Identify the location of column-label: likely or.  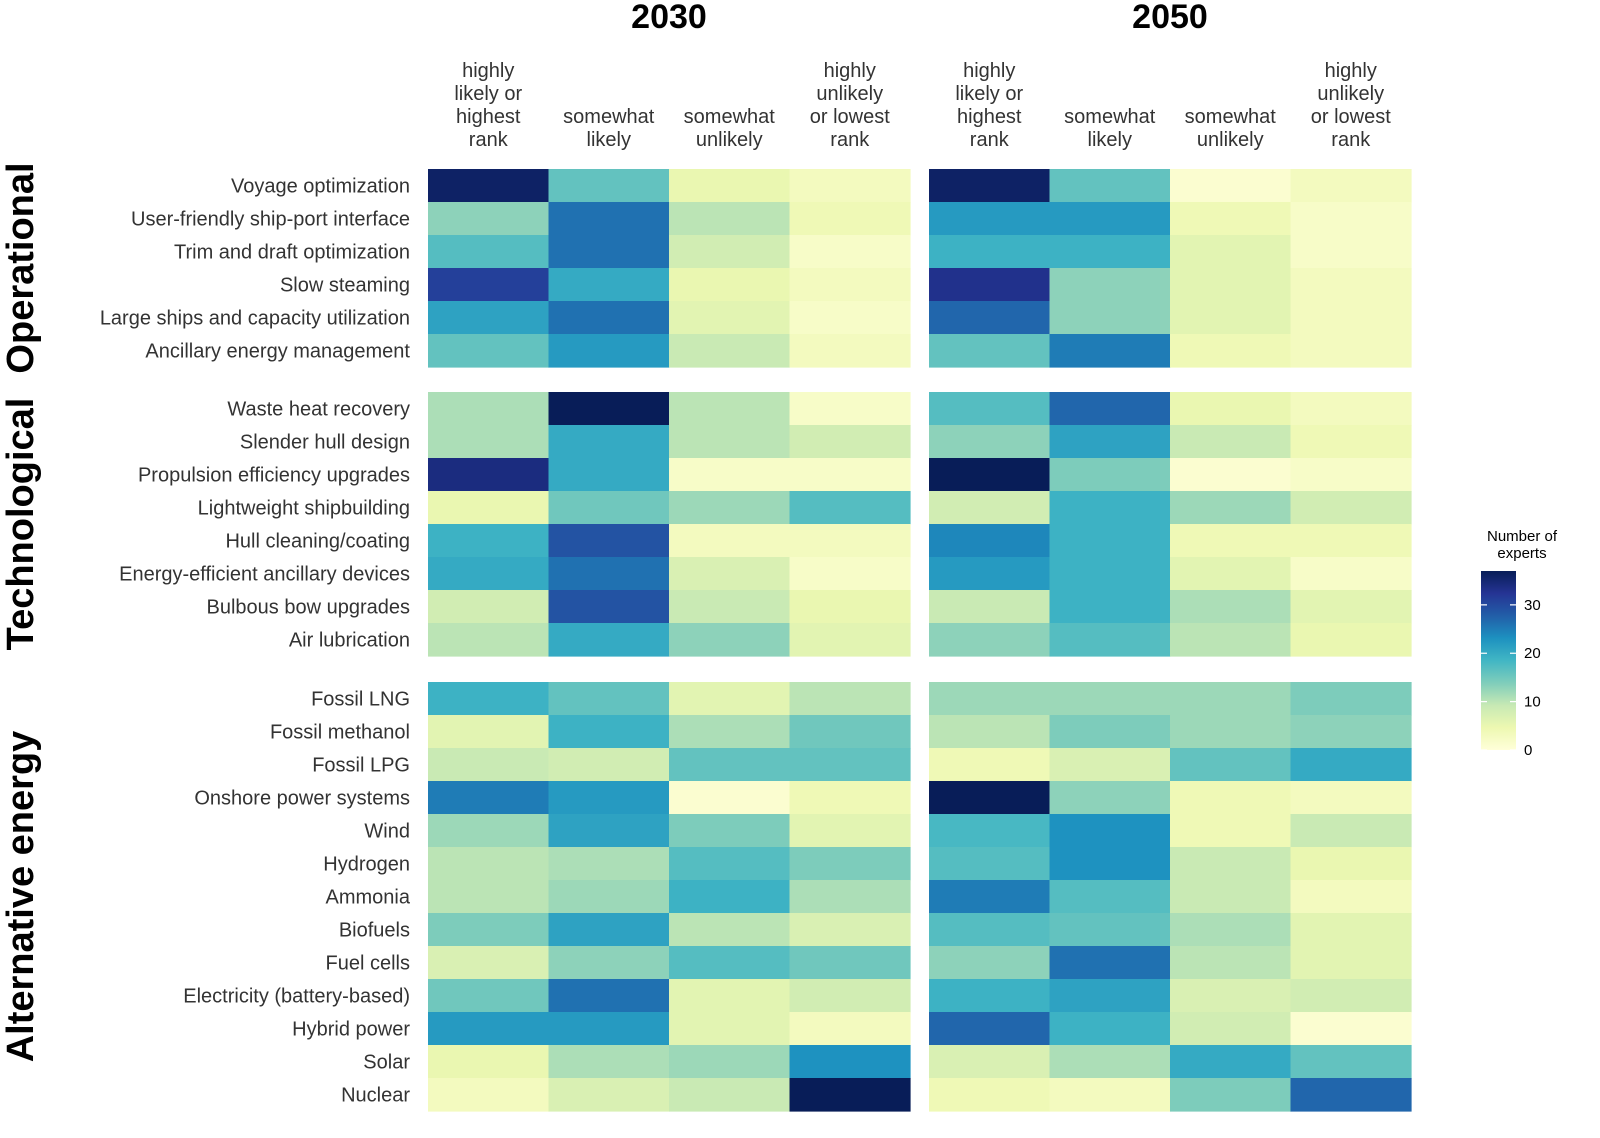
(488, 94).